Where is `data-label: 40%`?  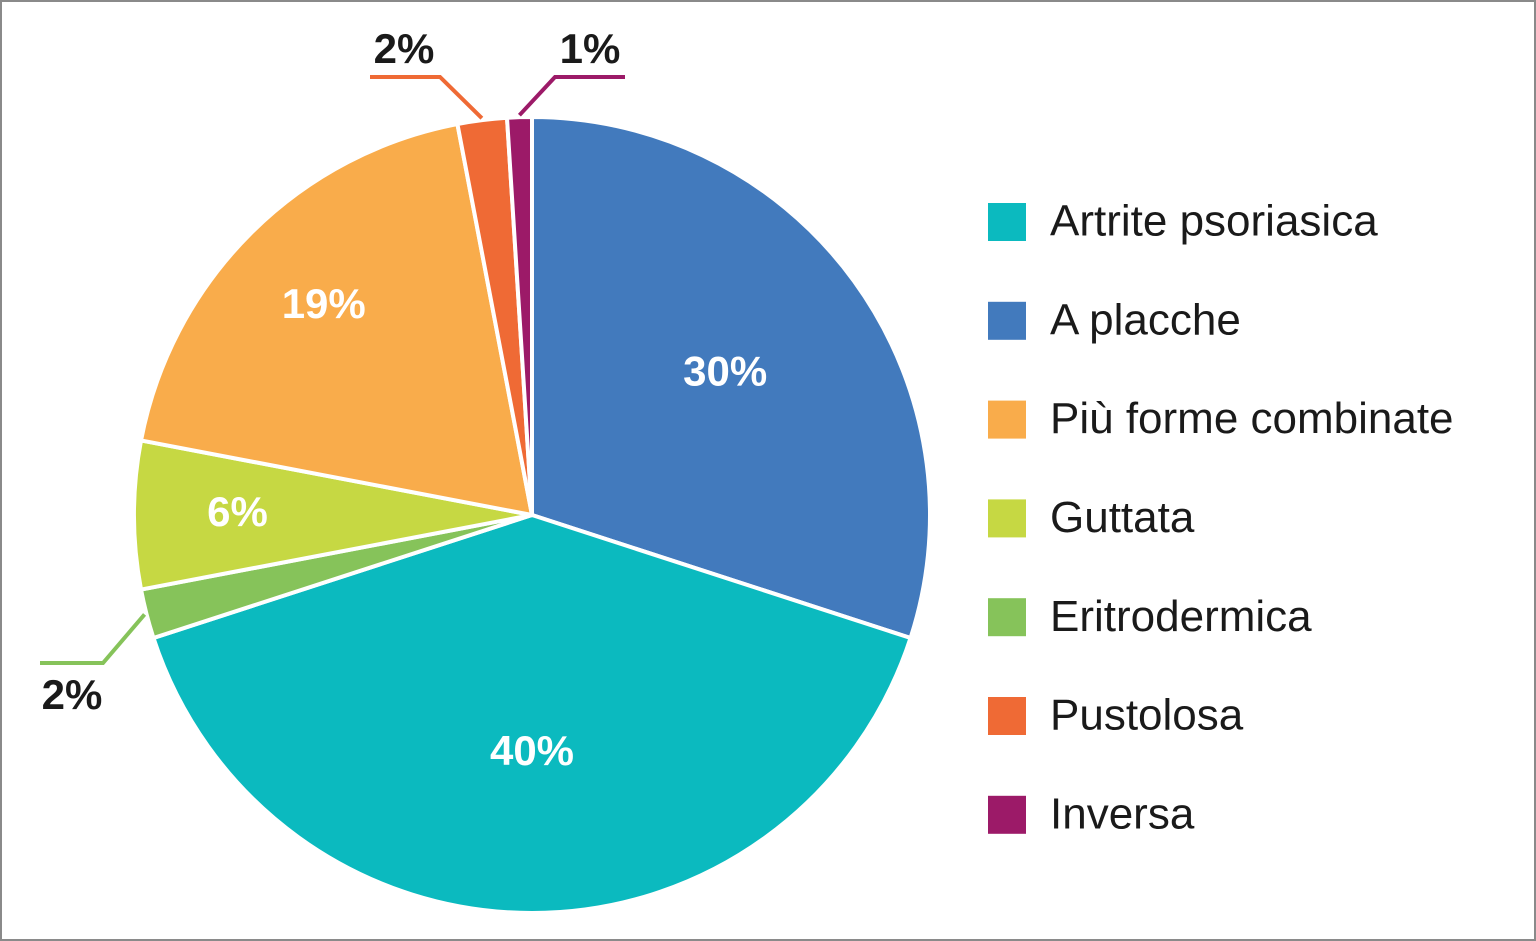 data-label: 40% is located at coordinates (532, 750).